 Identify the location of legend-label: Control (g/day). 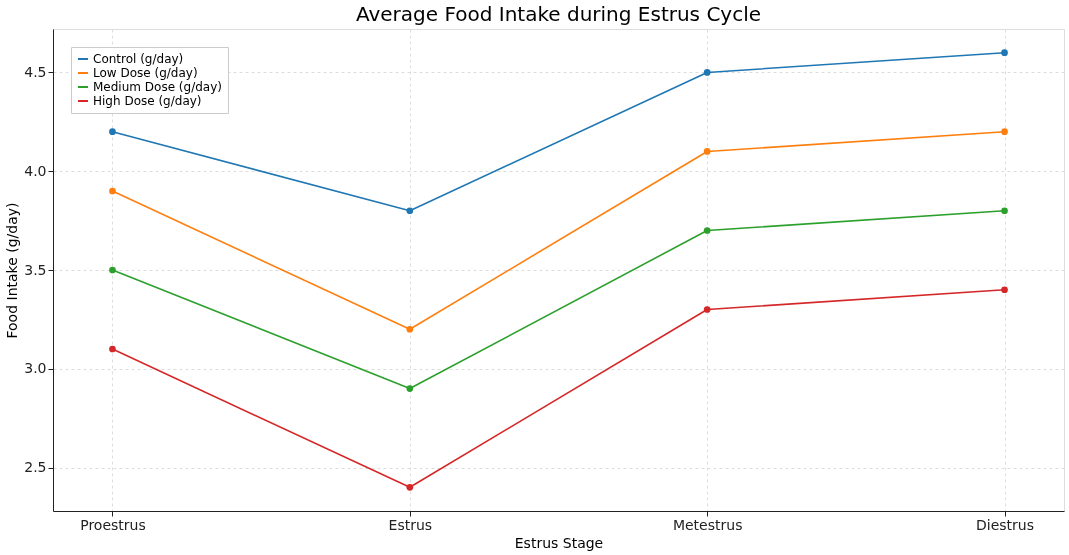
(138, 59).